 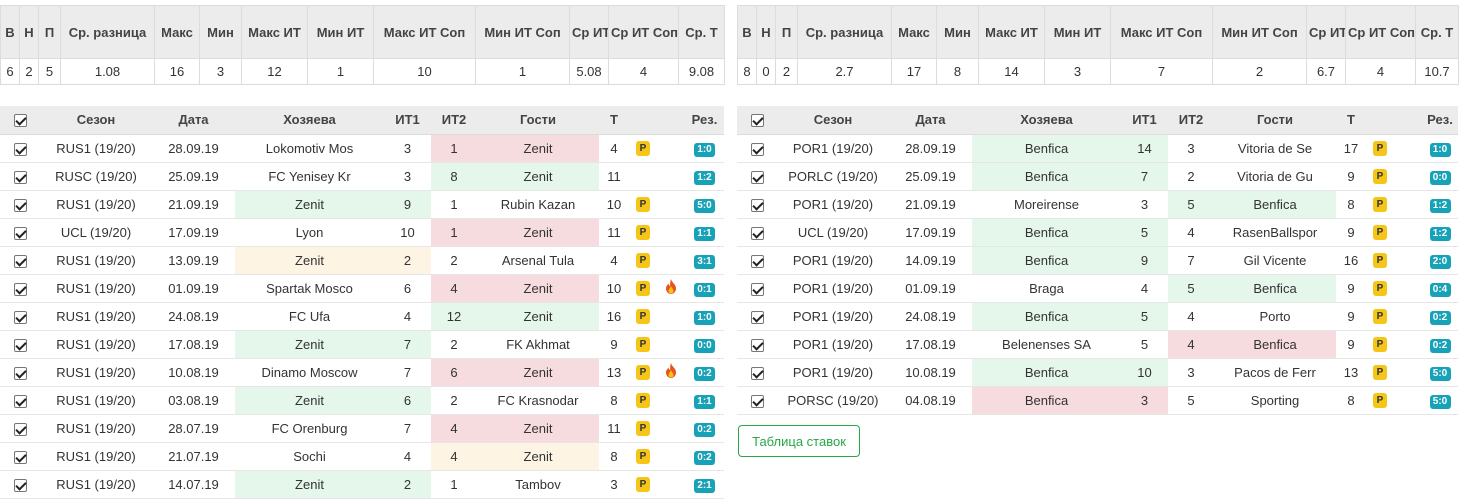 I want to click on result-badge: 1:2, so click(x=1440, y=233).